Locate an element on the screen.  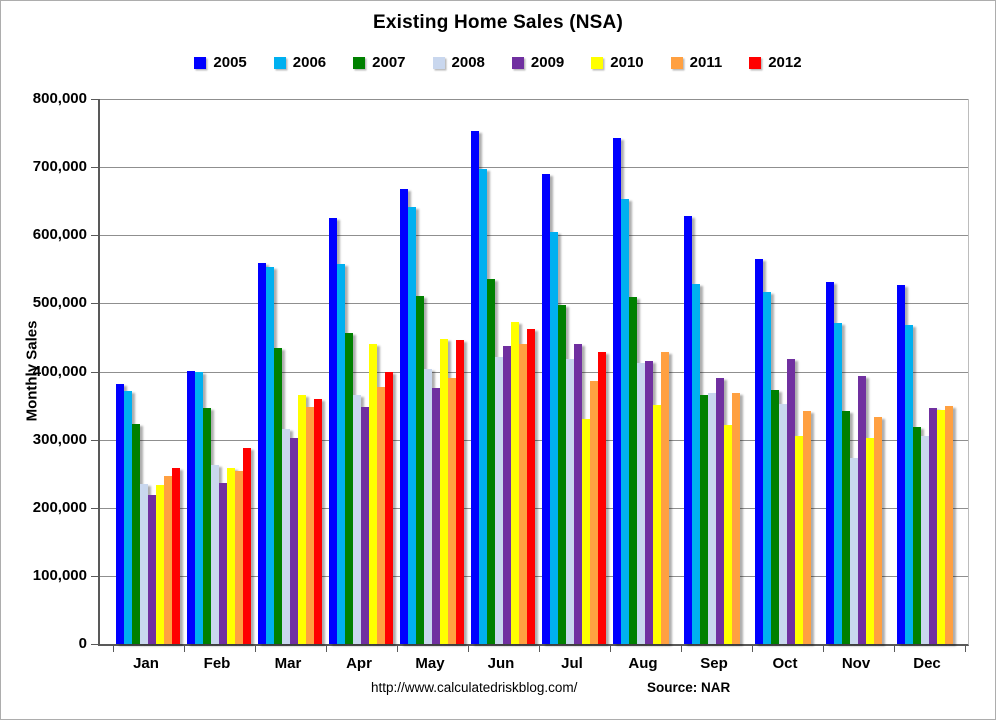
bar-2010-dec is located at coordinates (941, 526).